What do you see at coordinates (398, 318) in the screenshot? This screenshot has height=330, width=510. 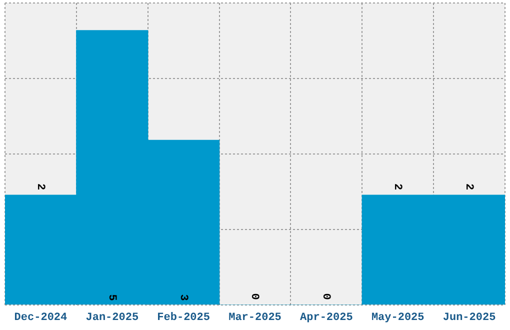 I see `x-tick-label: May-2025` at bounding box center [398, 318].